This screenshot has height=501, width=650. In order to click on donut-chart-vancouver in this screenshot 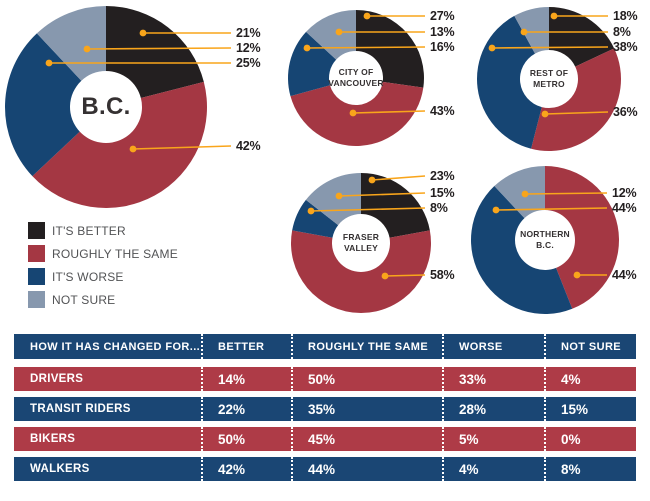, I will do `click(356, 78)`.